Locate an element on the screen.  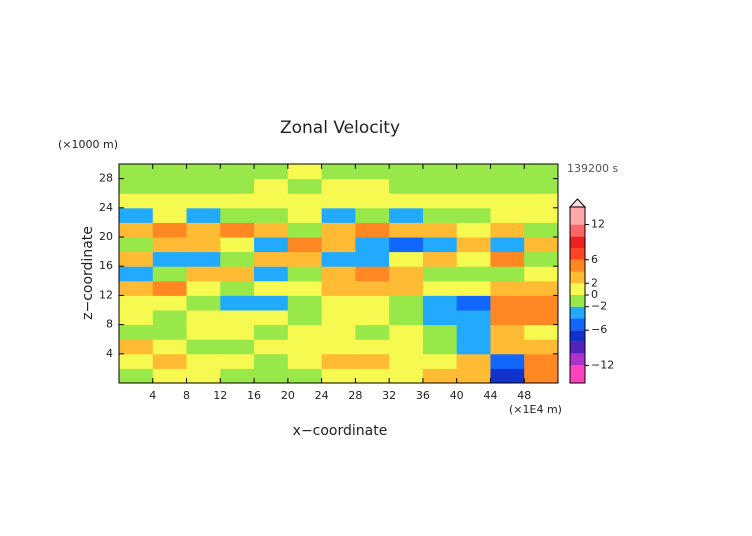
x-tick-label: 32 is located at coordinates (389, 395).